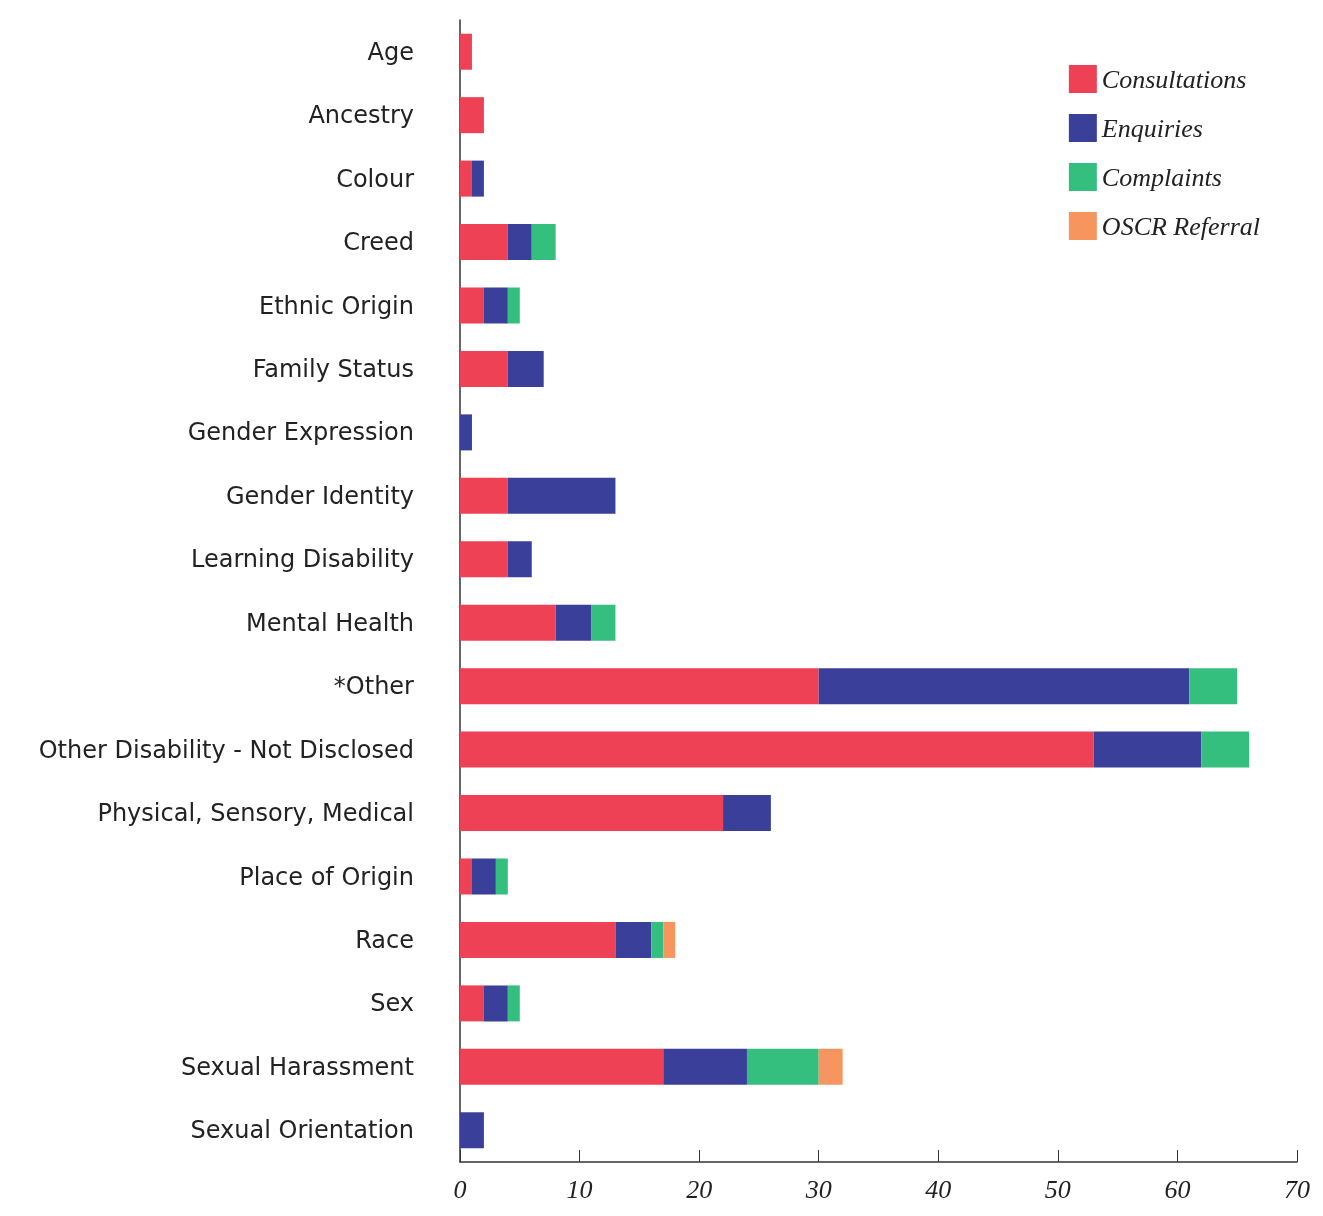 Image resolution: width=1323 pixels, height=1216 pixels. What do you see at coordinates (1181, 226) in the screenshot?
I see `legend-label: OSCR Referral` at bounding box center [1181, 226].